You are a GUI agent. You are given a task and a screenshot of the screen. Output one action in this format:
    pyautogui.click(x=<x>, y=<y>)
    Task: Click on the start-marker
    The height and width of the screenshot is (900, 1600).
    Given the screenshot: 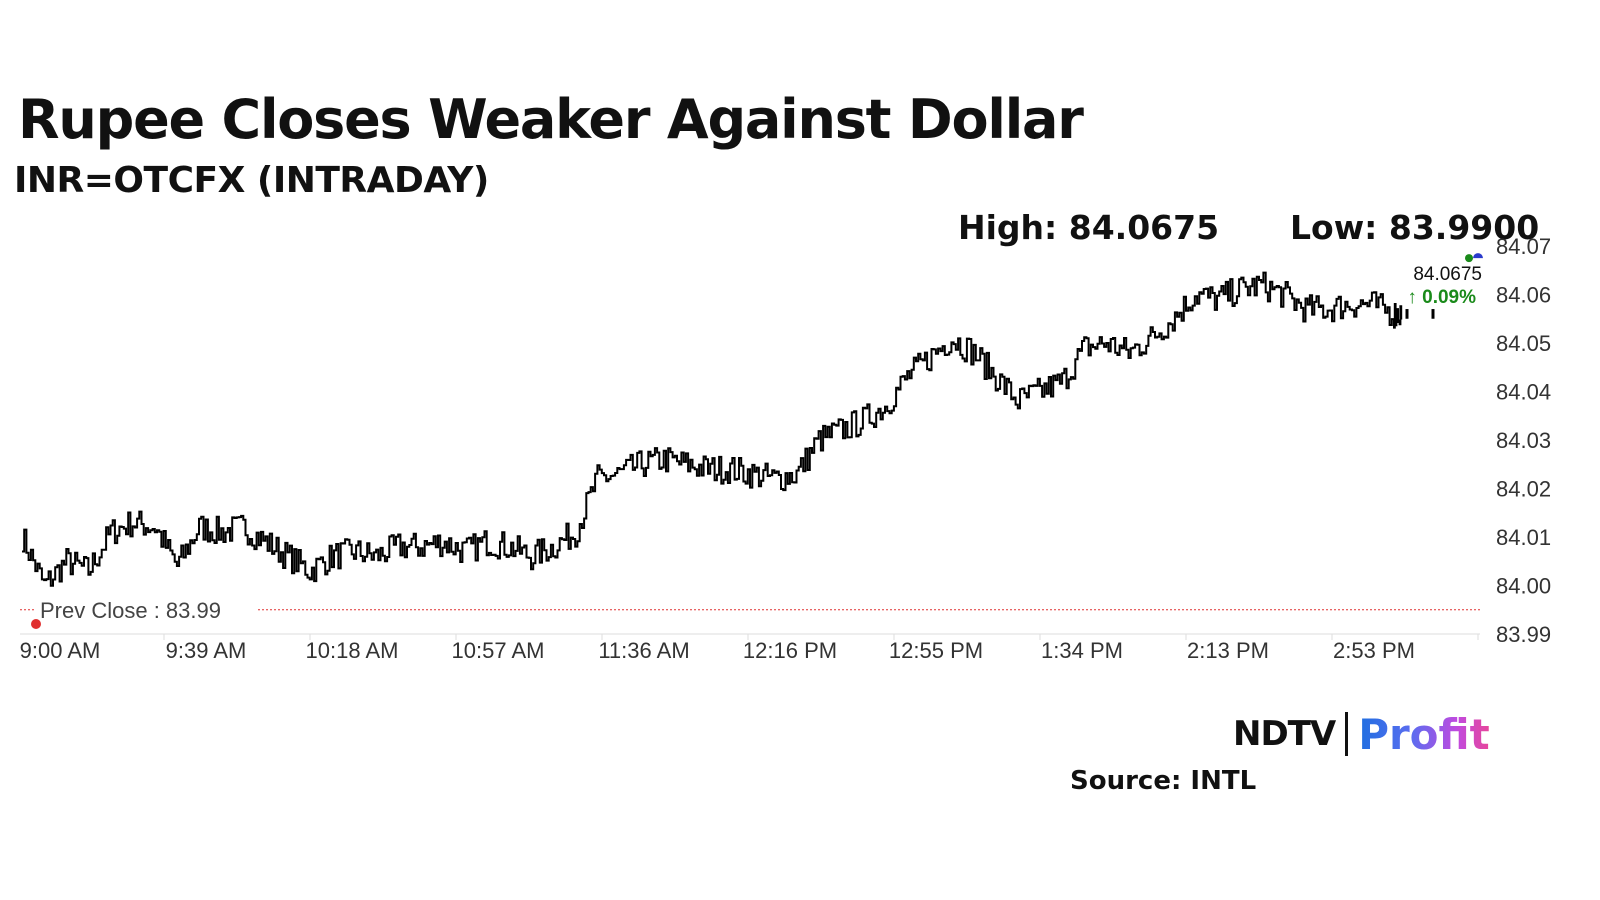 What is the action you would take?
    pyautogui.click(x=36, y=624)
    